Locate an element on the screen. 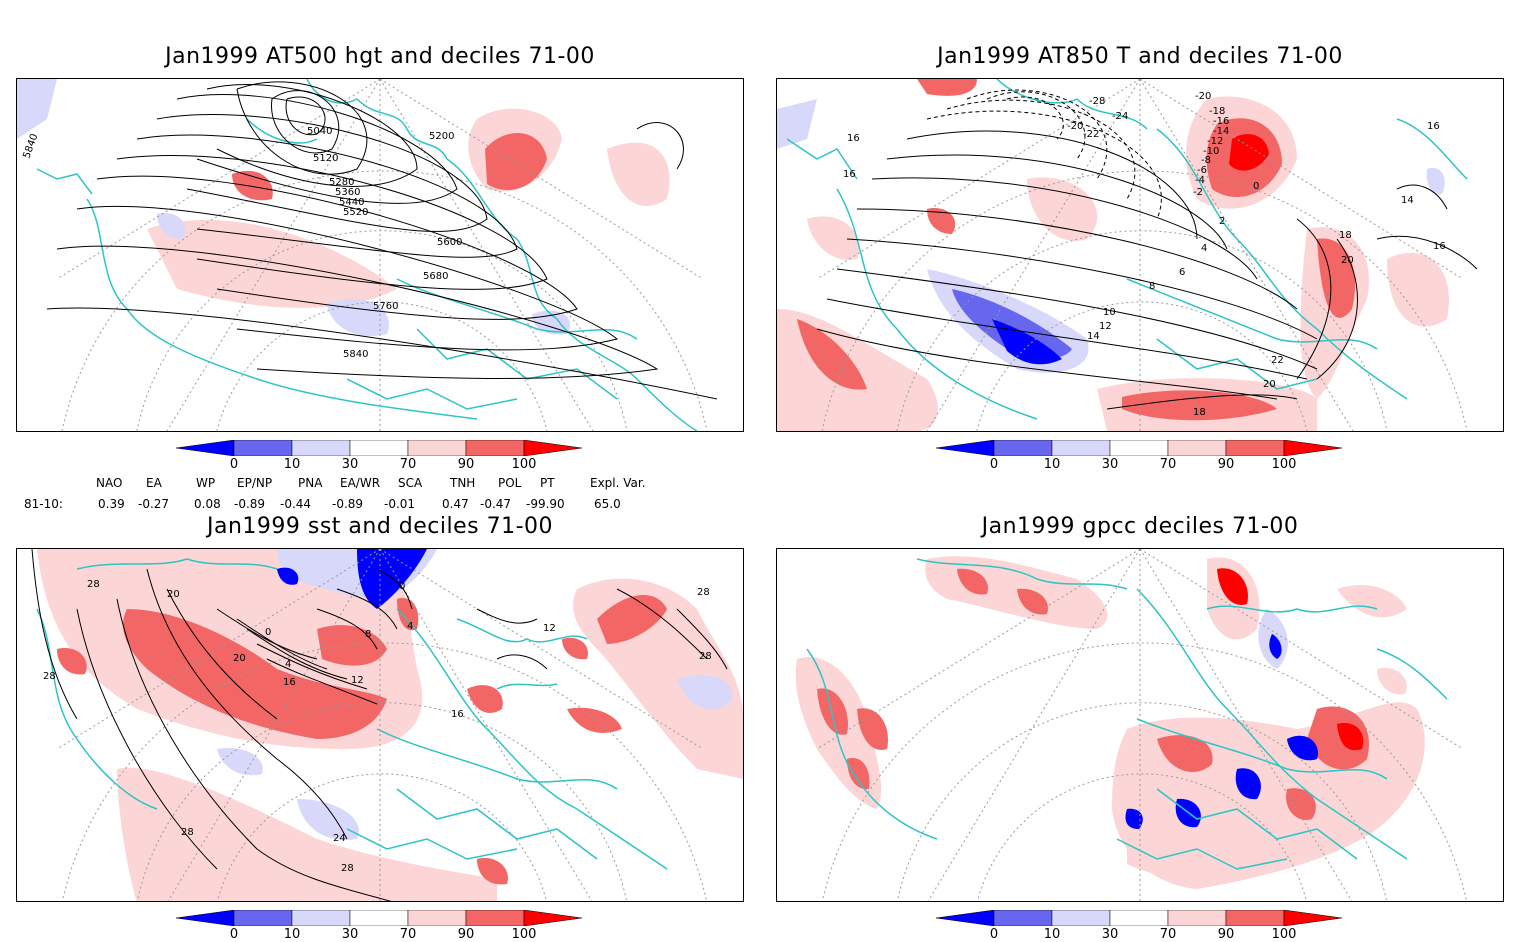  colorbar-t850: 0 10 30 70 90 100 is located at coordinates (1140, 456).